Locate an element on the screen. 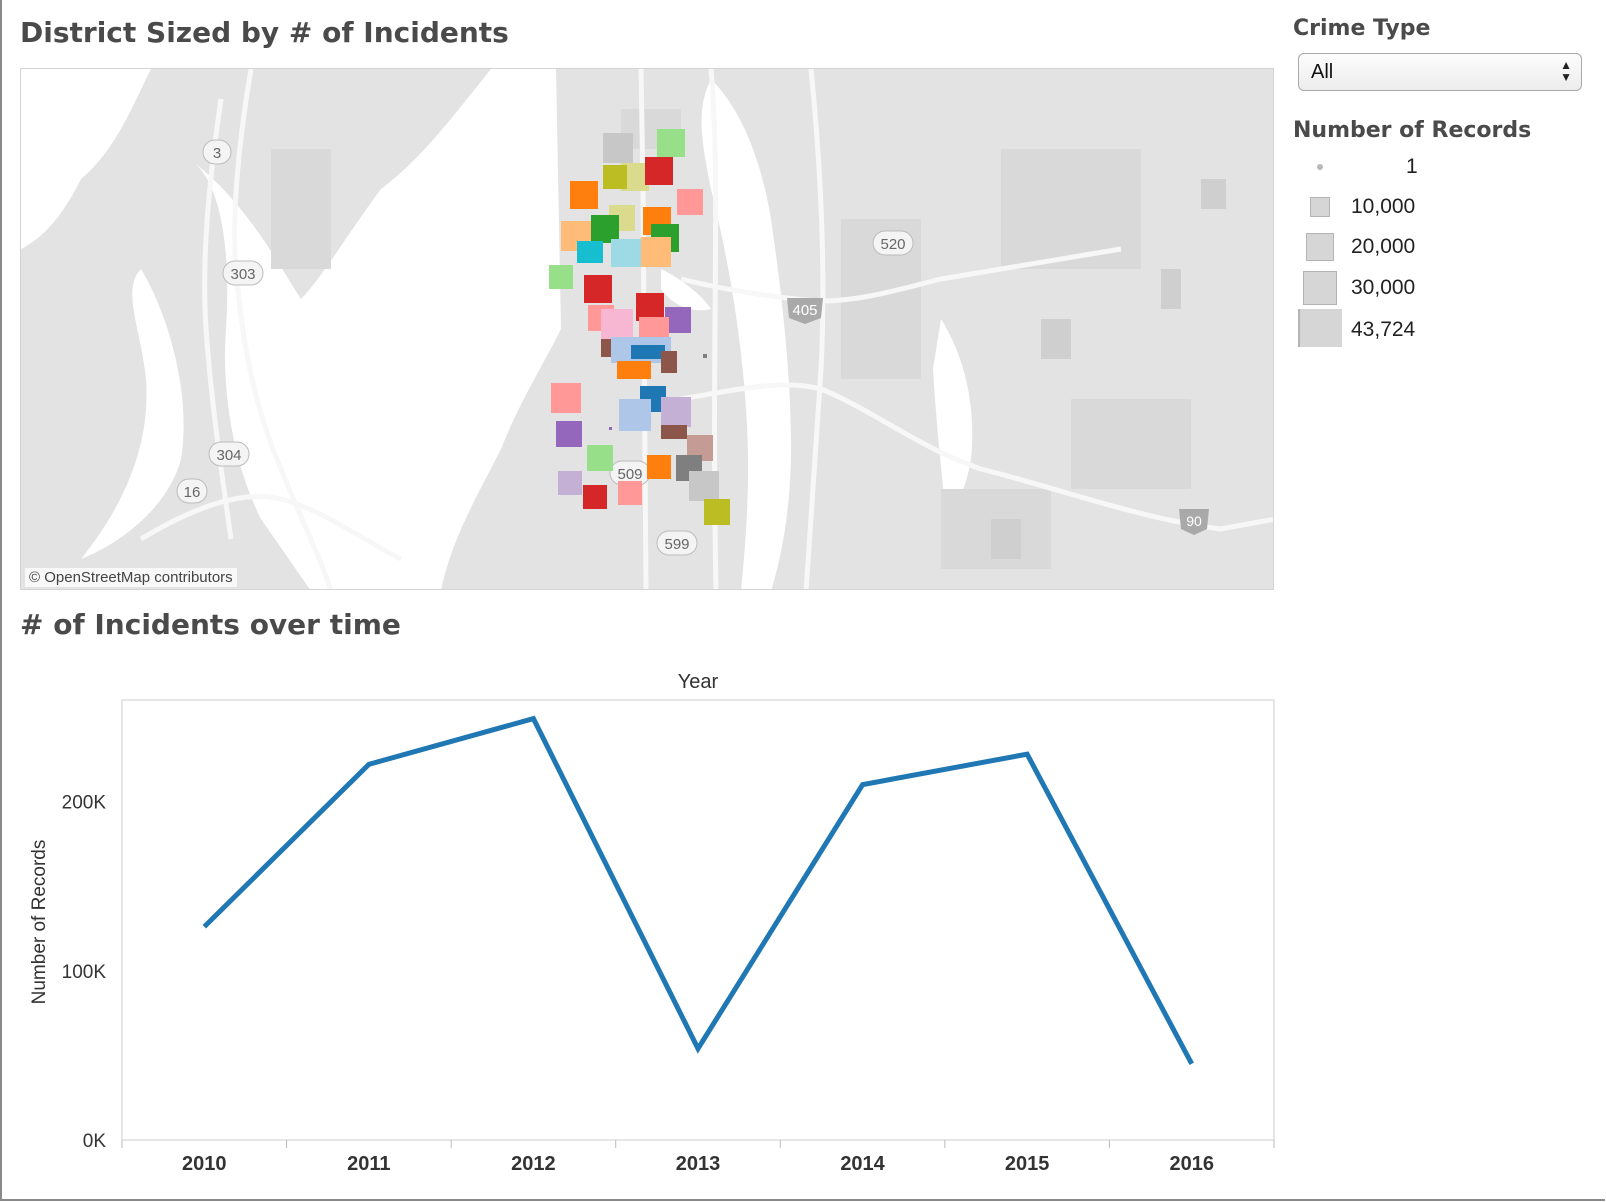 This screenshot has width=1606, height=1202. size-legend-title: Number of Records is located at coordinates (1412, 130).